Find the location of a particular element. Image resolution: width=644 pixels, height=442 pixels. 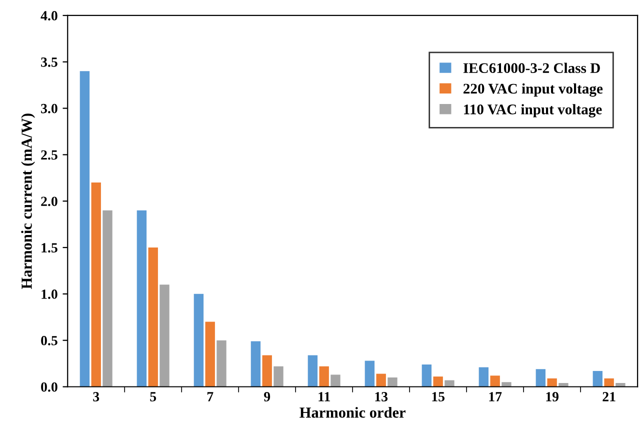

y-tick-label: 3.0 is located at coordinates (49, 109).